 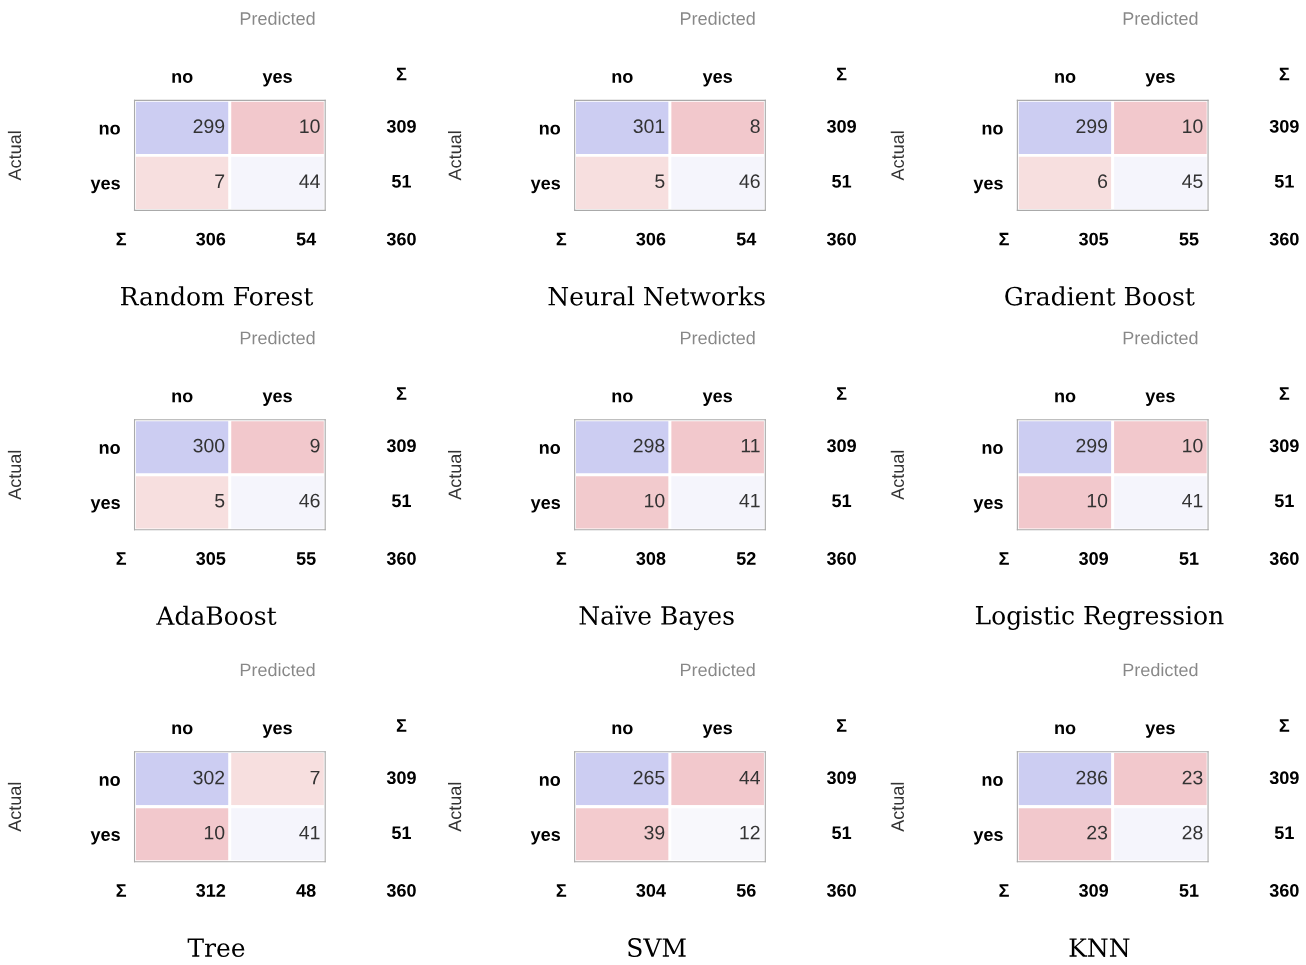 I want to click on data-label: 44, so click(x=749, y=777).